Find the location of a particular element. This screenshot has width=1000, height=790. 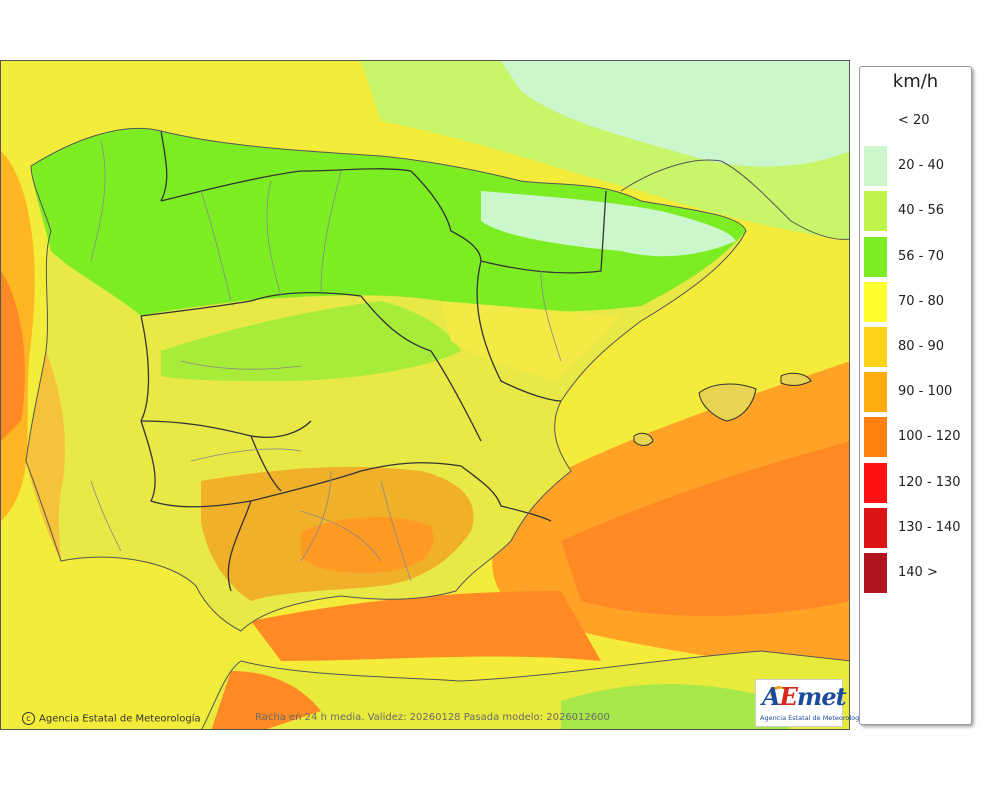

legend-item: 90 - 100 is located at coordinates (915, 391).